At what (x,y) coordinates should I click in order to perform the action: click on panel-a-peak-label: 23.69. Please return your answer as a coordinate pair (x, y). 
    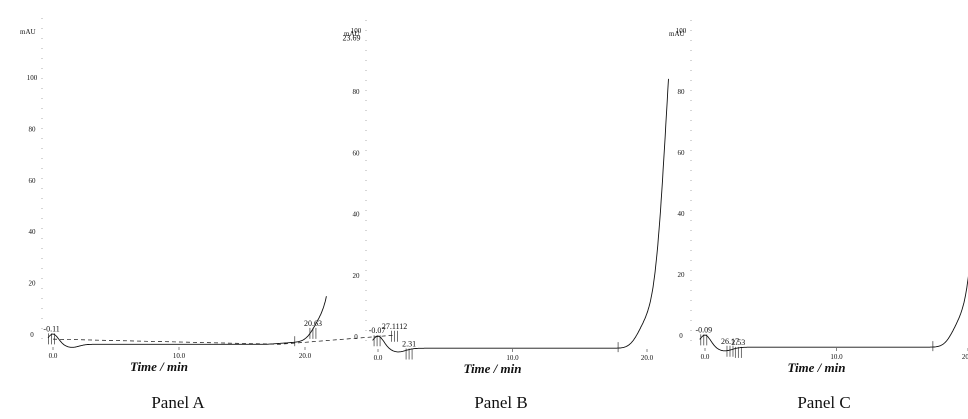
    Looking at the image, I should click on (351, 37).